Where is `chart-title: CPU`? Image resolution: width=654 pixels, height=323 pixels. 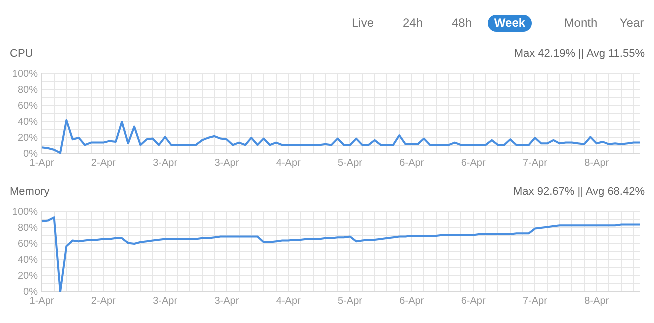
chart-title: CPU is located at coordinates (22, 55).